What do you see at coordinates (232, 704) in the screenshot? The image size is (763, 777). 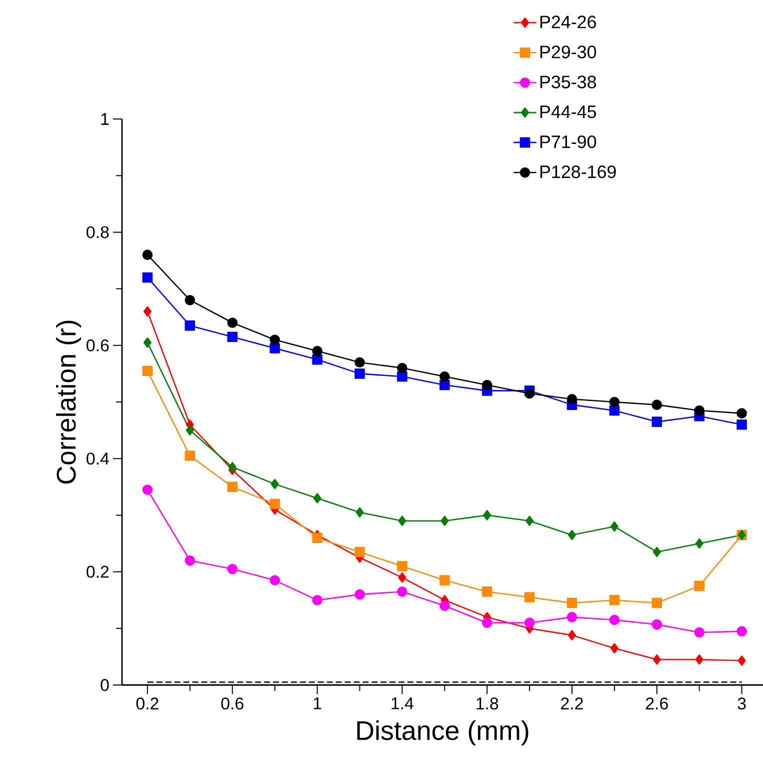 I see `x-tick-label: 0.6` at bounding box center [232, 704].